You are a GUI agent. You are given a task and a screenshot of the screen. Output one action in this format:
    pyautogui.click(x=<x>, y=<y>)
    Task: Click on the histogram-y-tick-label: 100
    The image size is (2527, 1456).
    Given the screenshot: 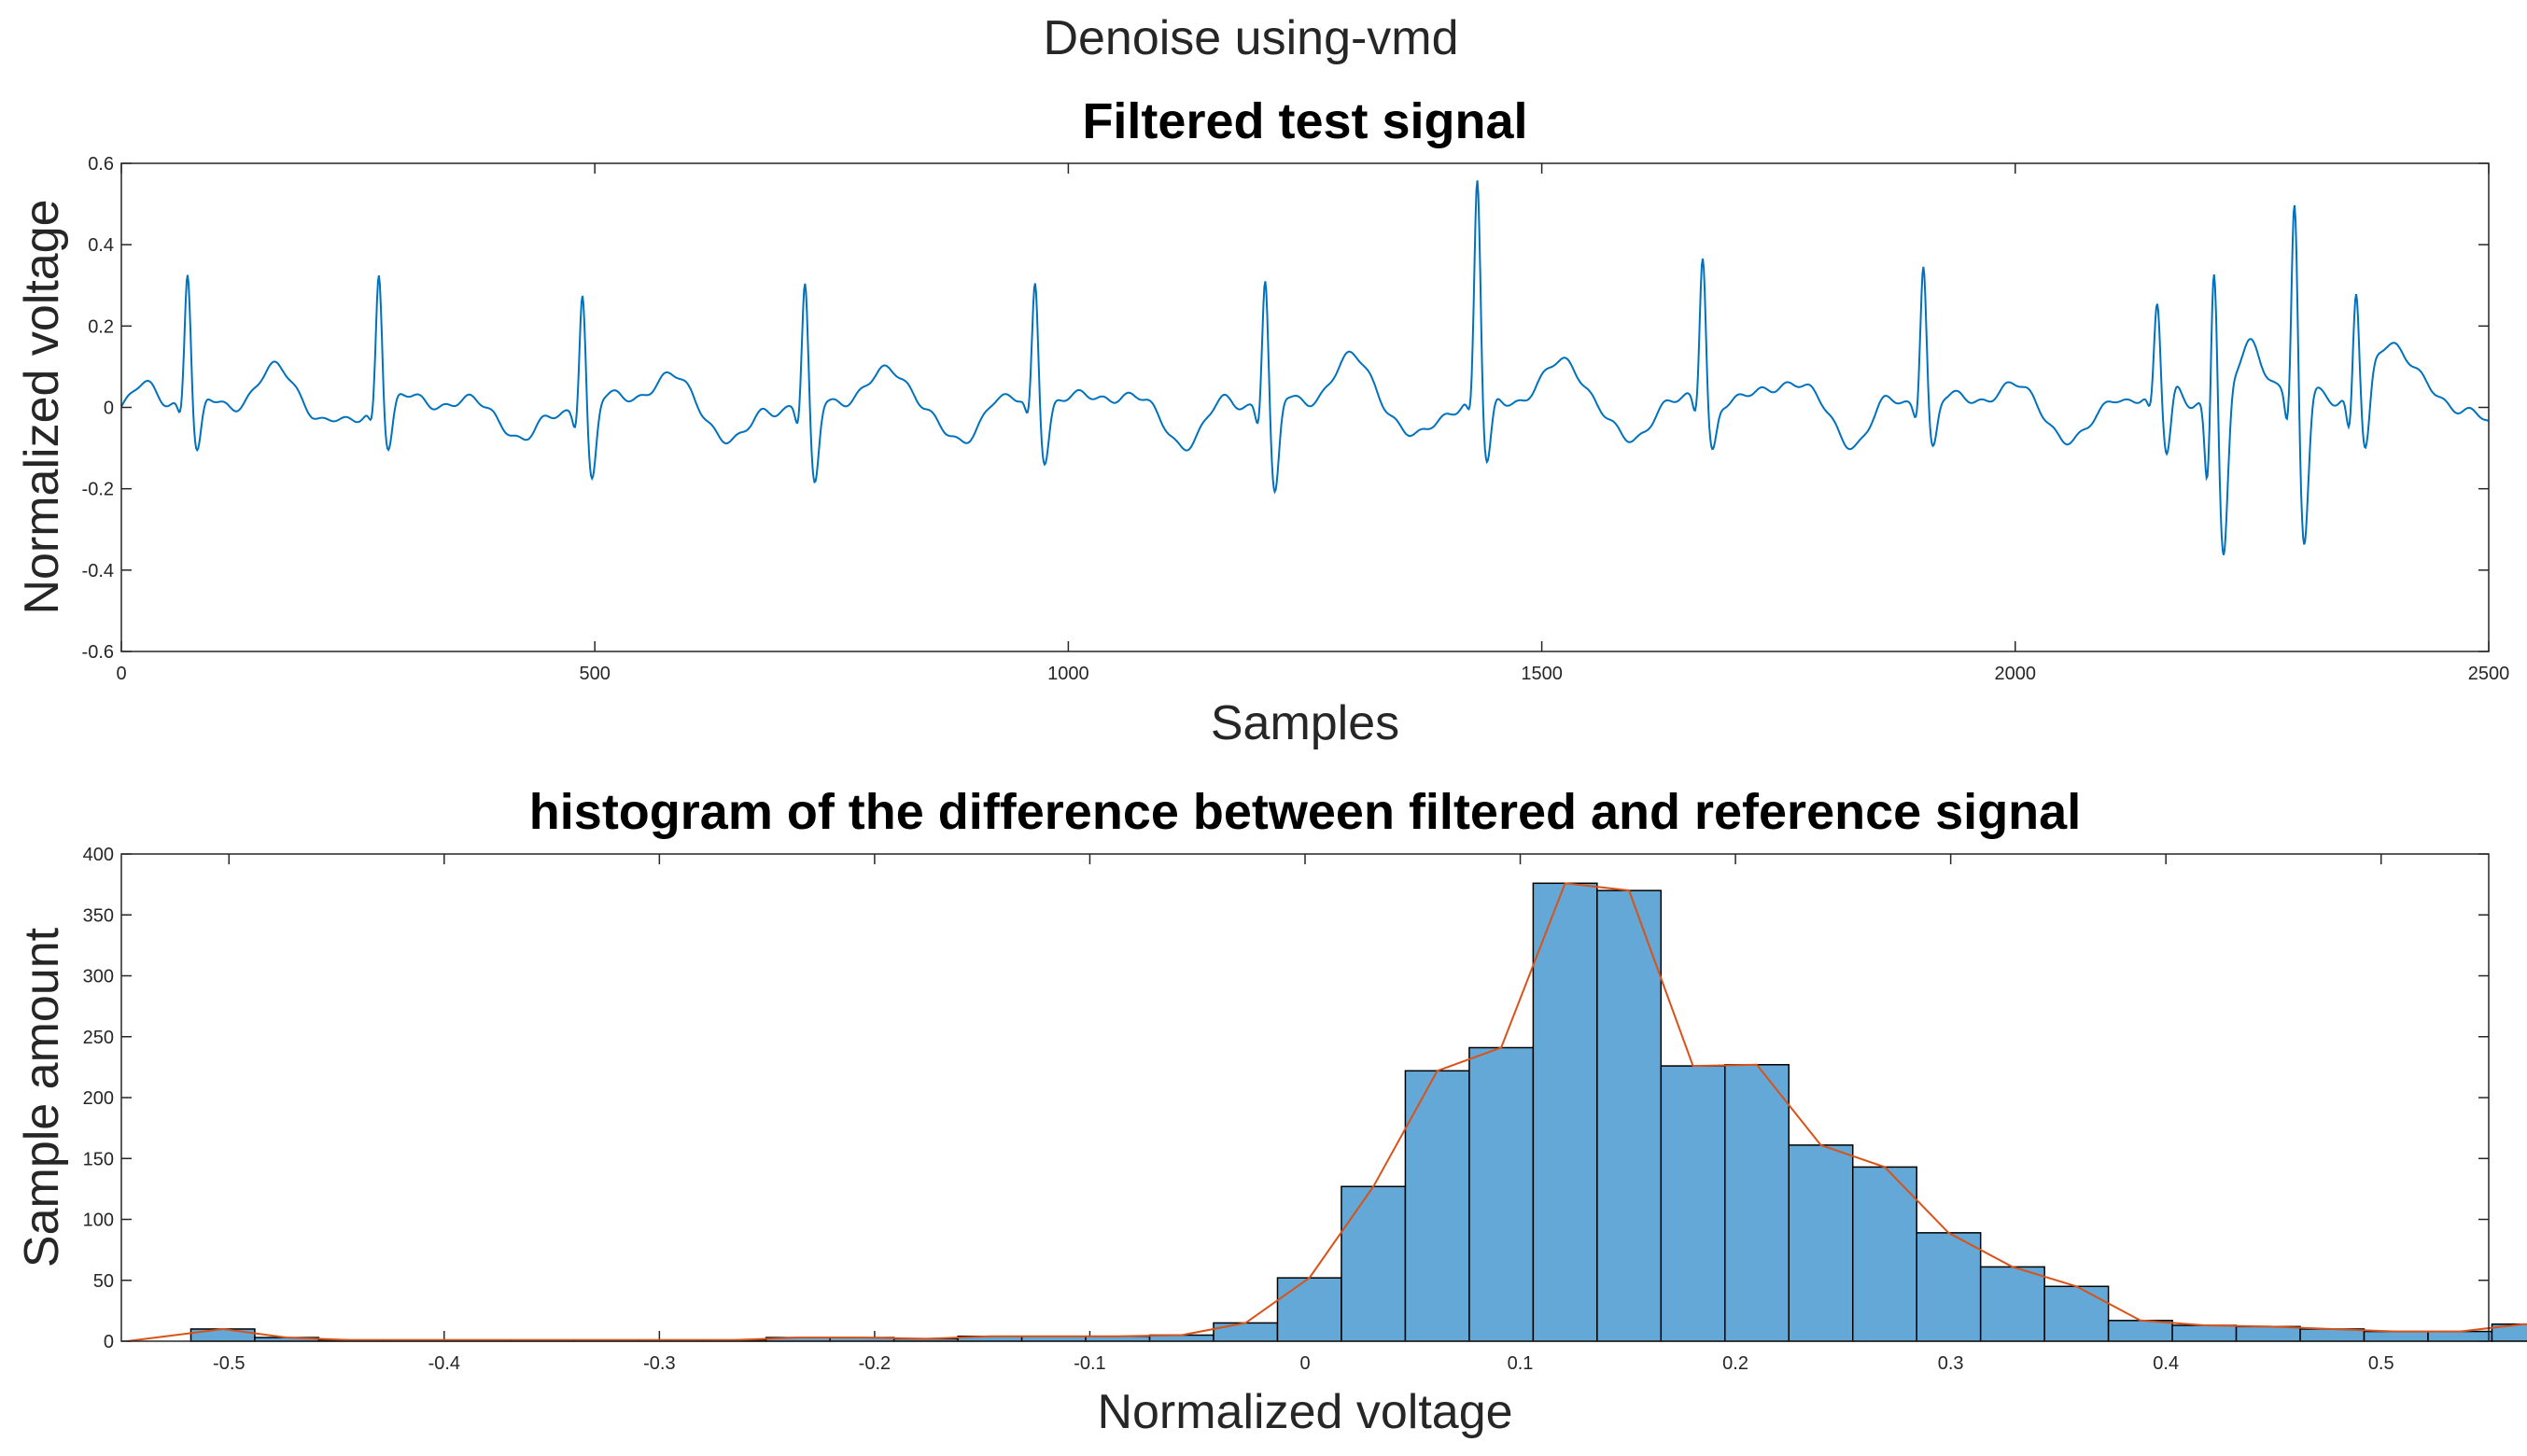 What is the action you would take?
    pyautogui.click(x=98, y=1221)
    